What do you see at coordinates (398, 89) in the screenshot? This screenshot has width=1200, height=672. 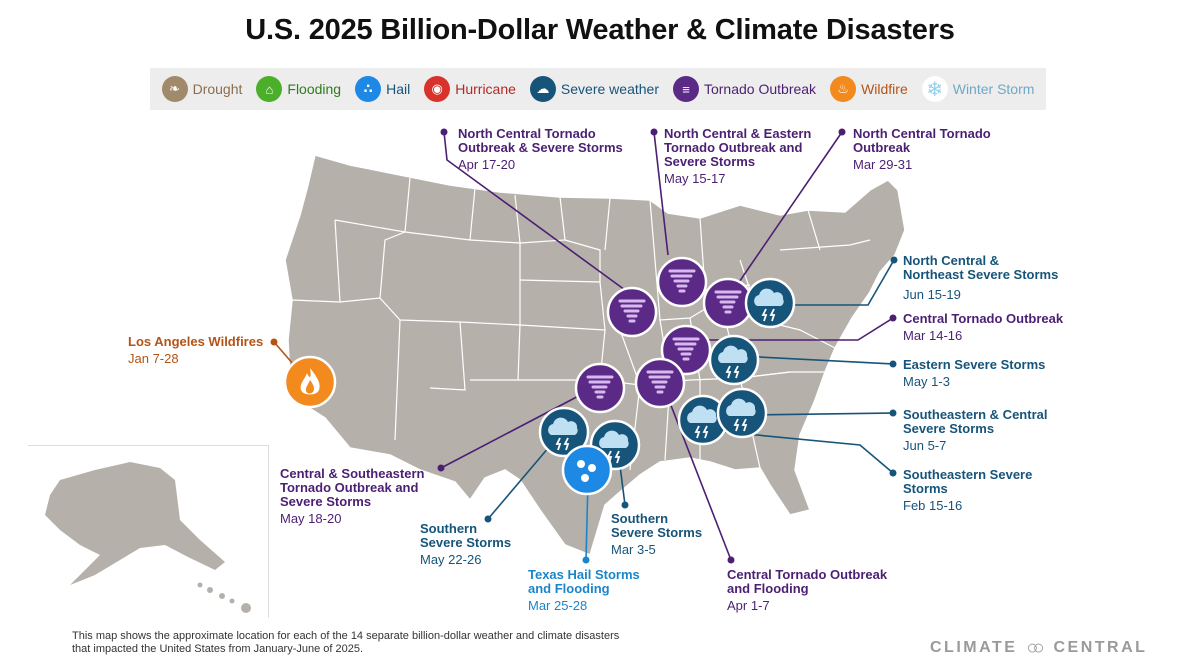 I see `legend-label: Hail` at bounding box center [398, 89].